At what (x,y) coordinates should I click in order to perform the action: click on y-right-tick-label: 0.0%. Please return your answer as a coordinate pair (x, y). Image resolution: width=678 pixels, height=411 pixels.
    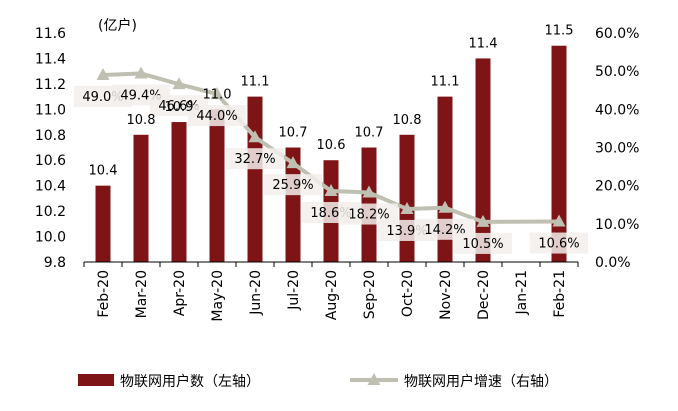
    Looking at the image, I should click on (613, 263).